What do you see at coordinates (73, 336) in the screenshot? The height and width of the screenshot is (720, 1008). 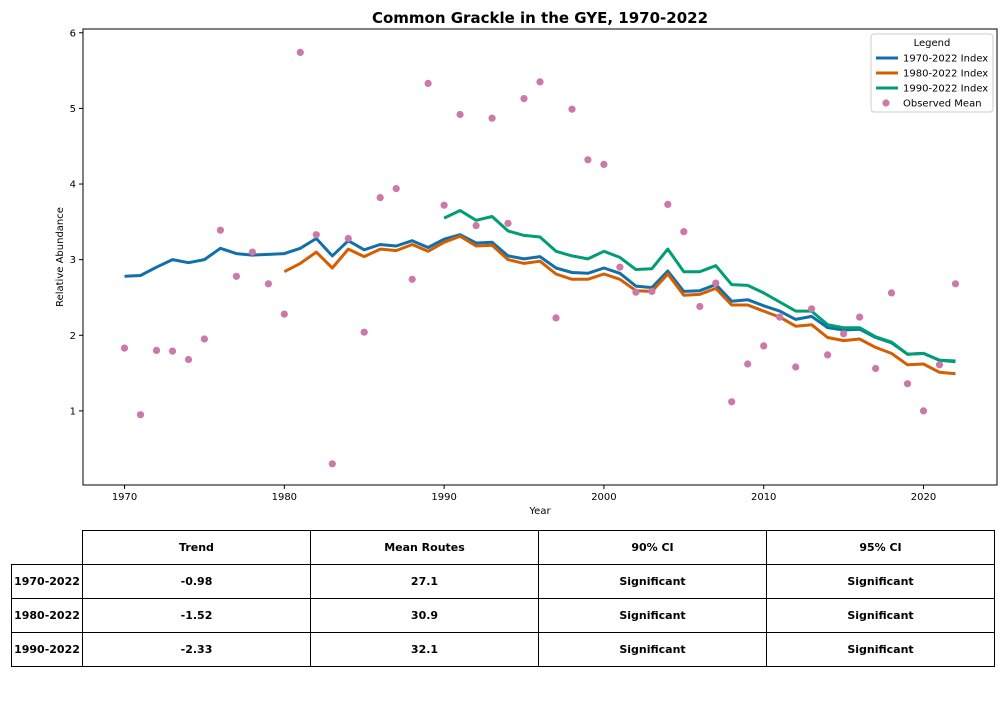 I see `y-tick-label: 2` at bounding box center [73, 336].